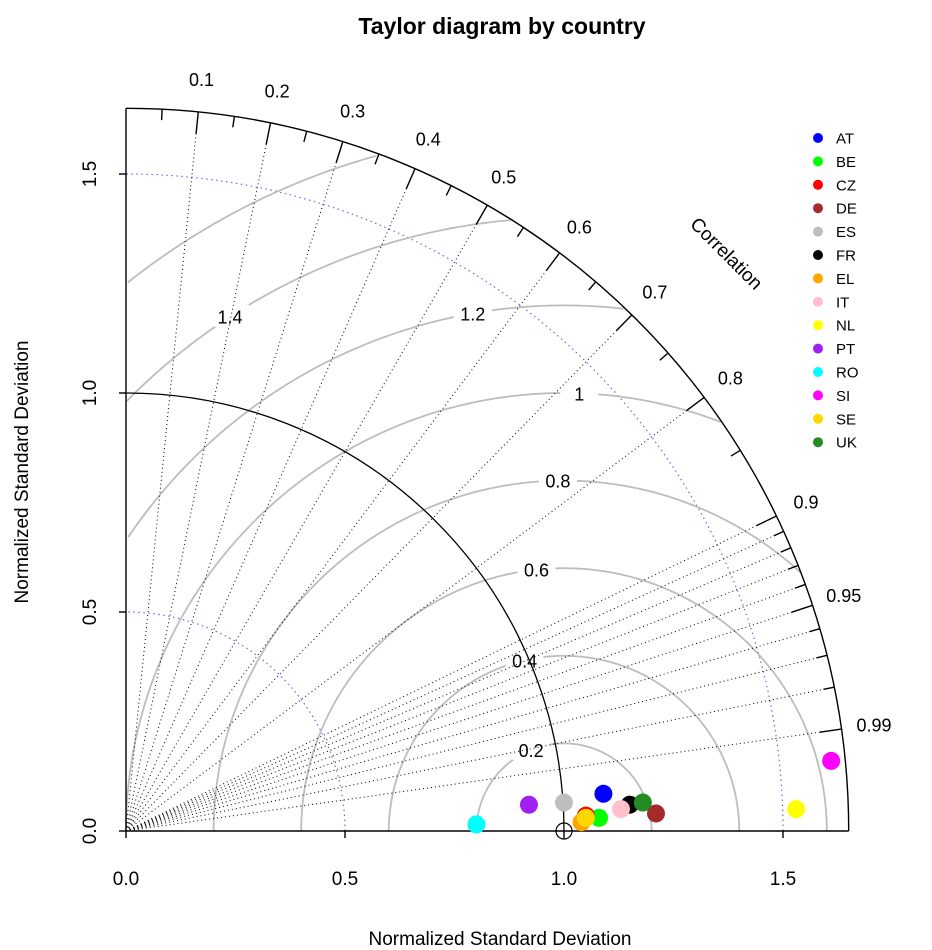 The width and height of the screenshot is (932, 950). What do you see at coordinates (845, 279) in the screenshot?
I see `legend-label-el: EL` at bounding box center [845, 279].